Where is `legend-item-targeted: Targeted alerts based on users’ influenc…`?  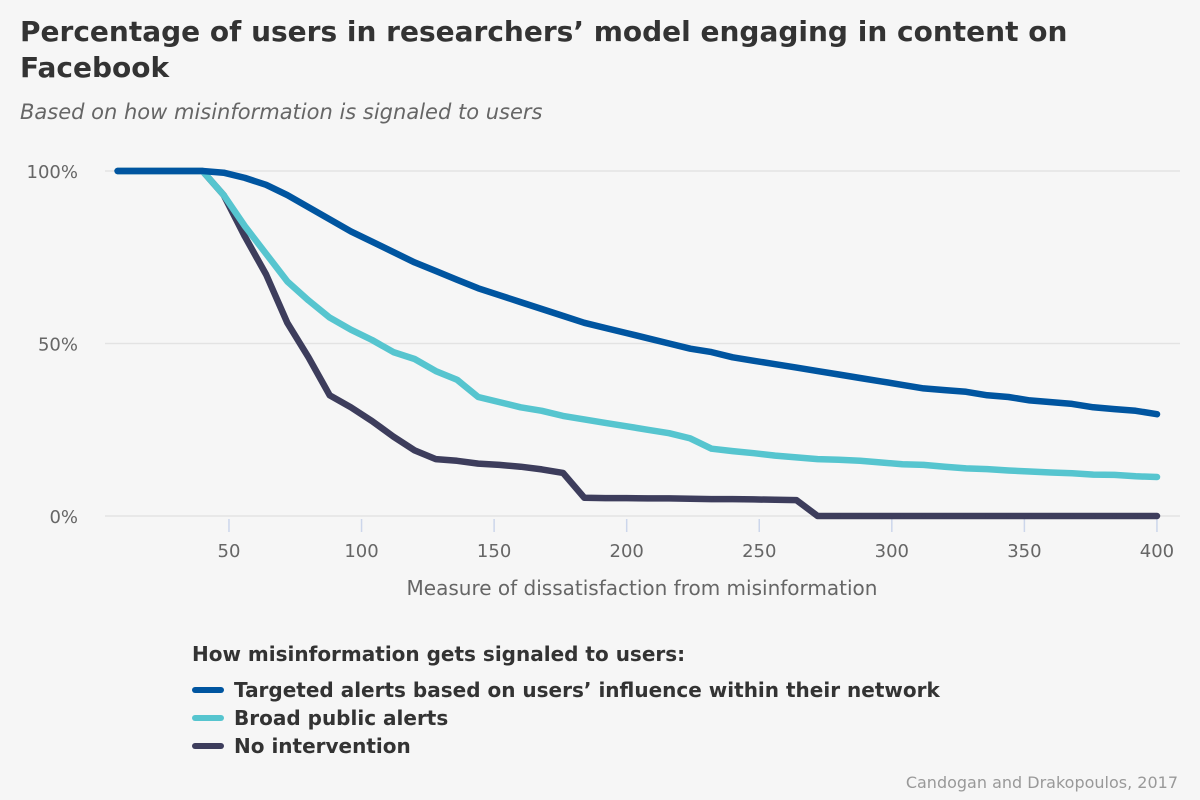
legend-item-targeted: Targeted alerts based on users’ influenc… is located at coordinates (566, 690).